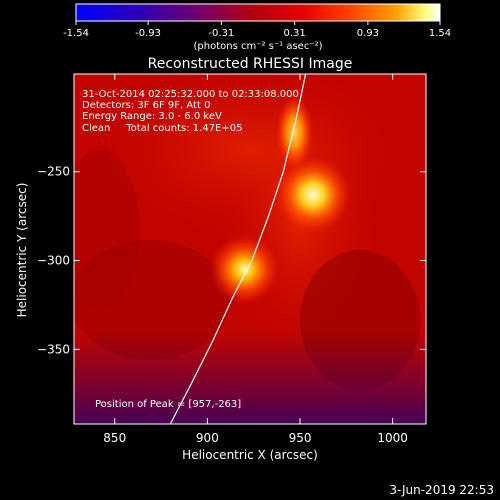 This screenshot has height=500, width=500. I want to click on x-tick-label: 950, so click(300, 438).